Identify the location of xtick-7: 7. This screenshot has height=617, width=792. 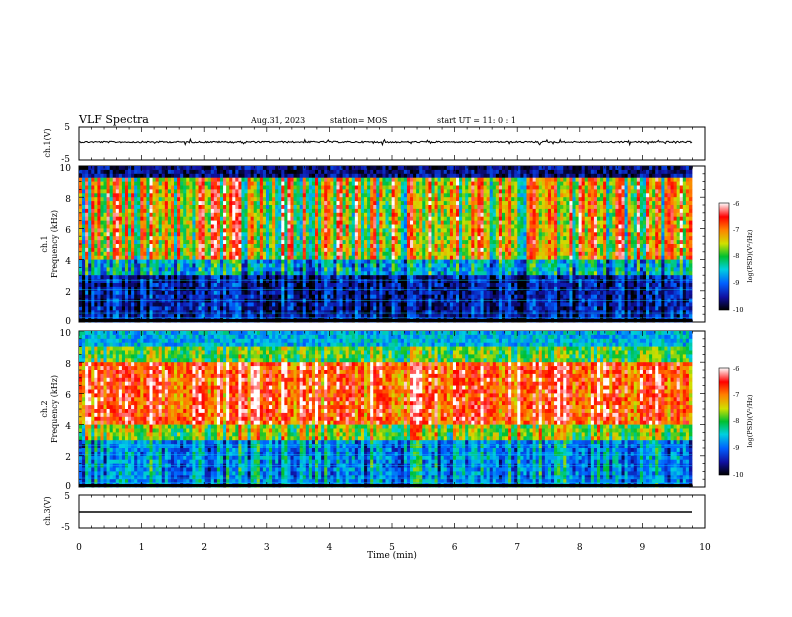
(517, 548).